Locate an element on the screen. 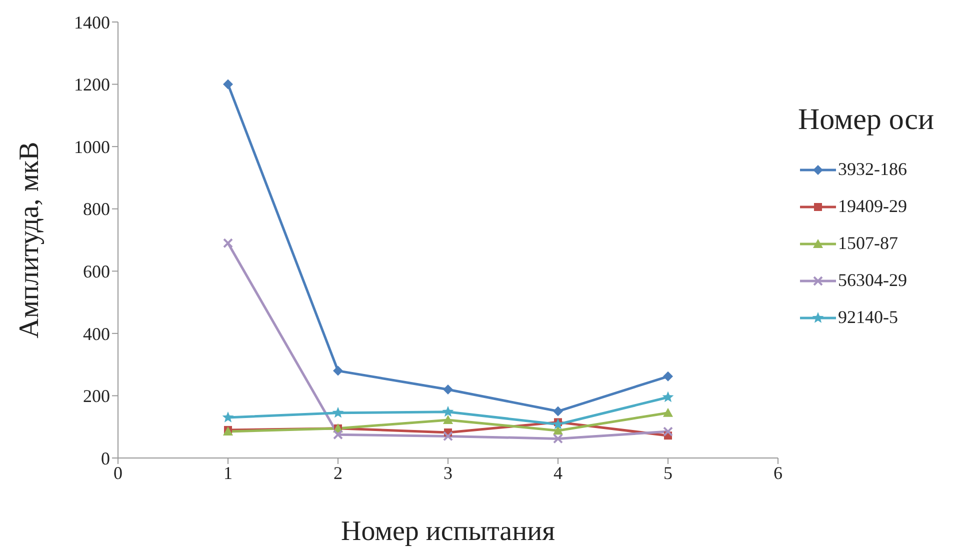 The image size is (975, 555). x-tick-label: 3 is located at coordinates (448, 472).